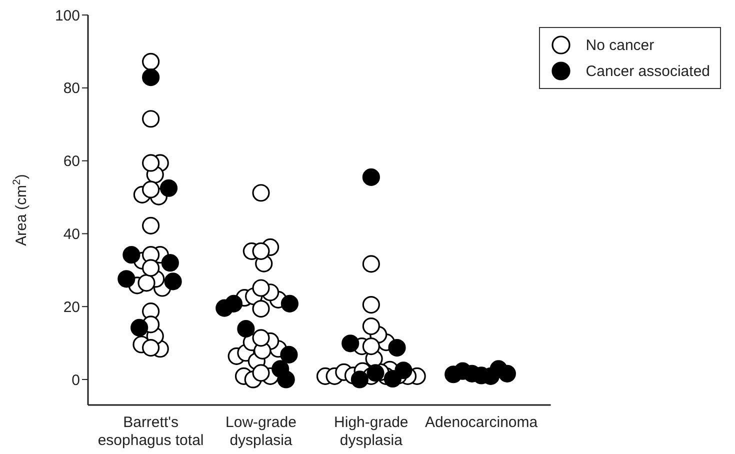 The height and width of the screenshot is (454, 735). I want to click on legend-label: Cancer associated, so click(648, 71).